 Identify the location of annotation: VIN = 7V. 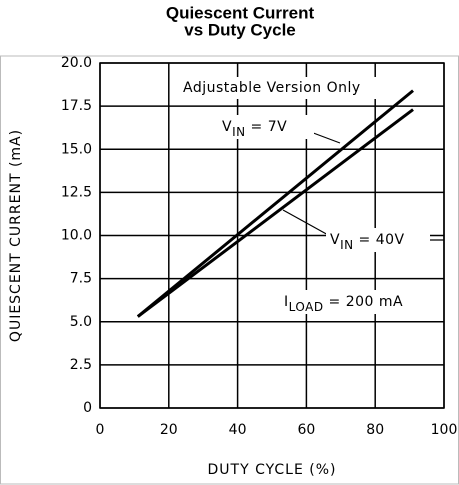
(254, 129).